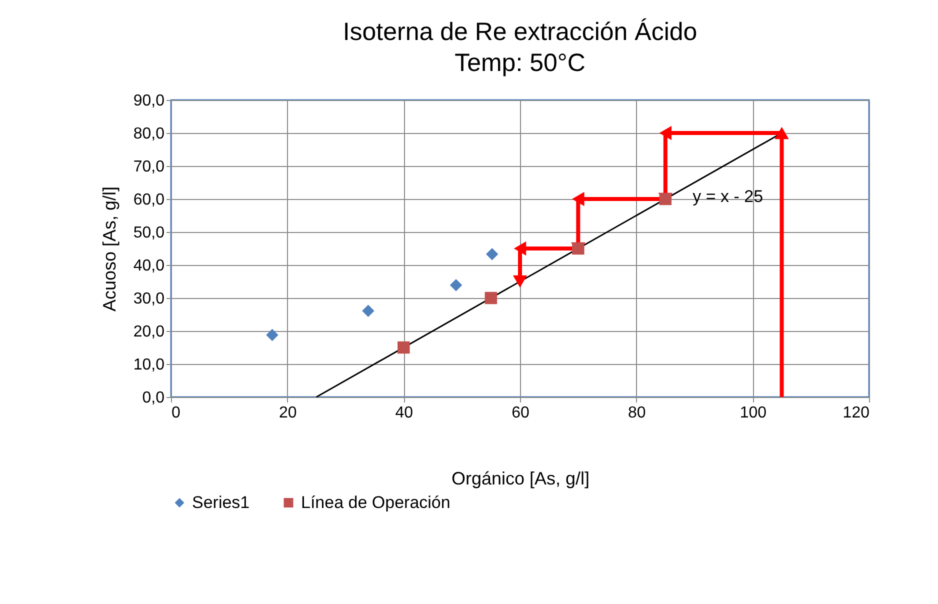 This screenshot has height=604, width=938. Describe the element at coordinates (520, 63) in the screenshot. I see `chart-subtitle: Temp: 50°C` at that location.